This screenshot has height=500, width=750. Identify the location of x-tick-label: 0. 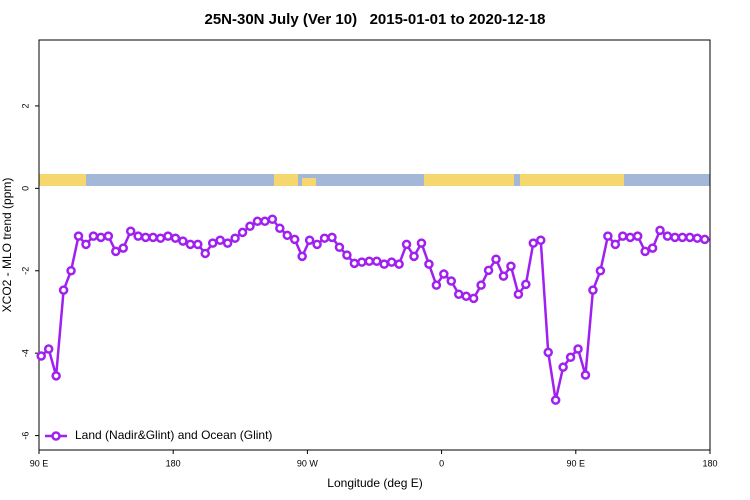
(441, 463).